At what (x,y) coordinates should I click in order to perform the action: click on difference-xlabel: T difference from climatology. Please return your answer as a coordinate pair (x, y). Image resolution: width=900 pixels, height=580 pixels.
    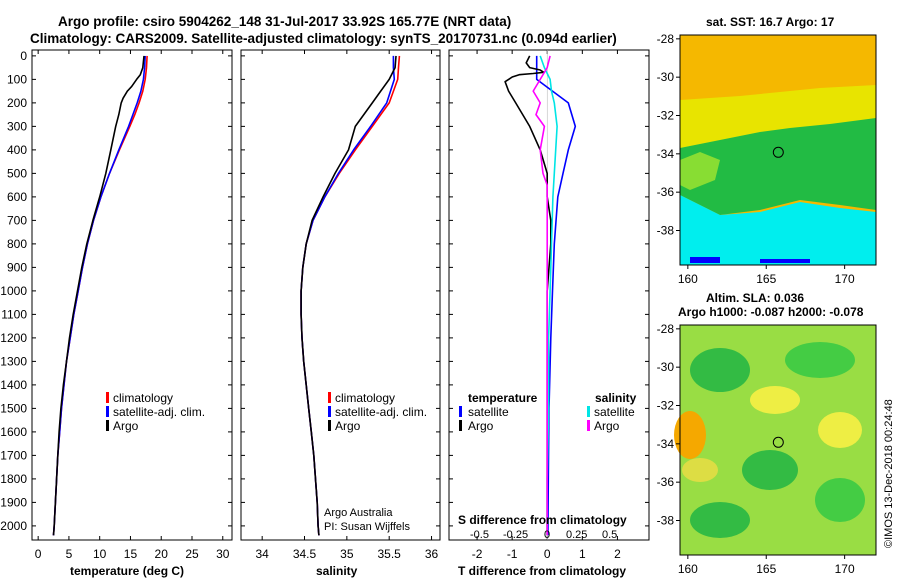
    Looking at the image, I should click on (542, 571).